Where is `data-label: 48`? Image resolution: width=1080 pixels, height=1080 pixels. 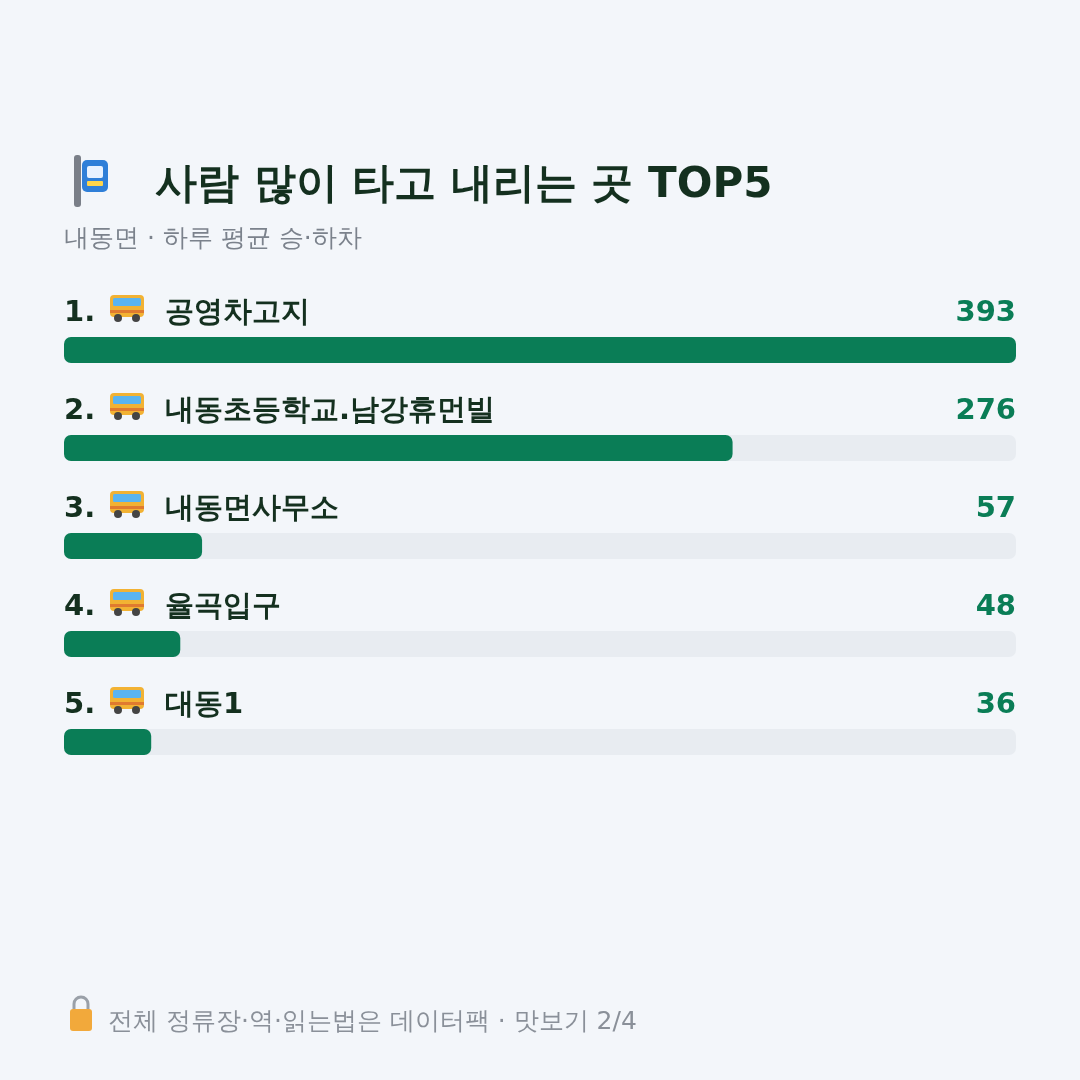 data-label: 48 is located at coordinates (995, 605).